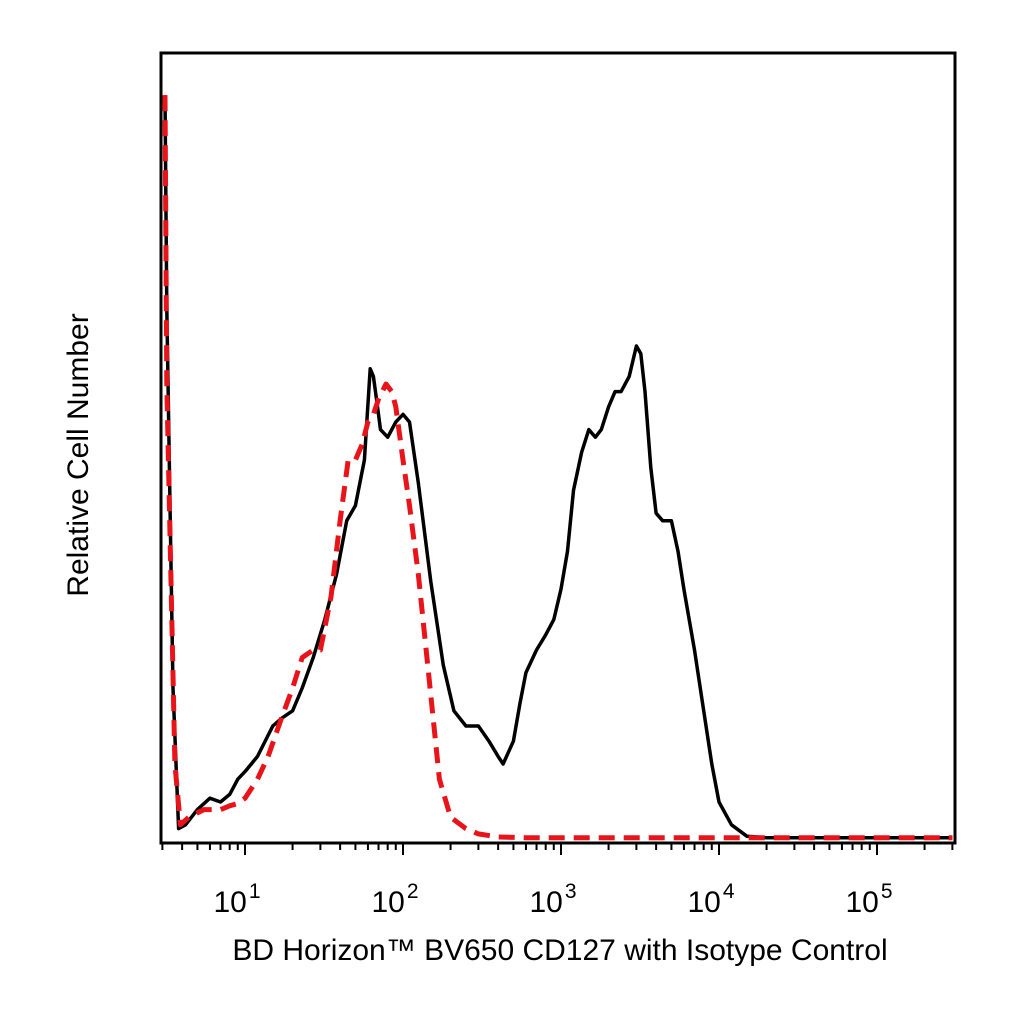 This screenshot has height=1029, width=1024. I want to click on x-tick-label-exponent: 4, so click(729, 891).